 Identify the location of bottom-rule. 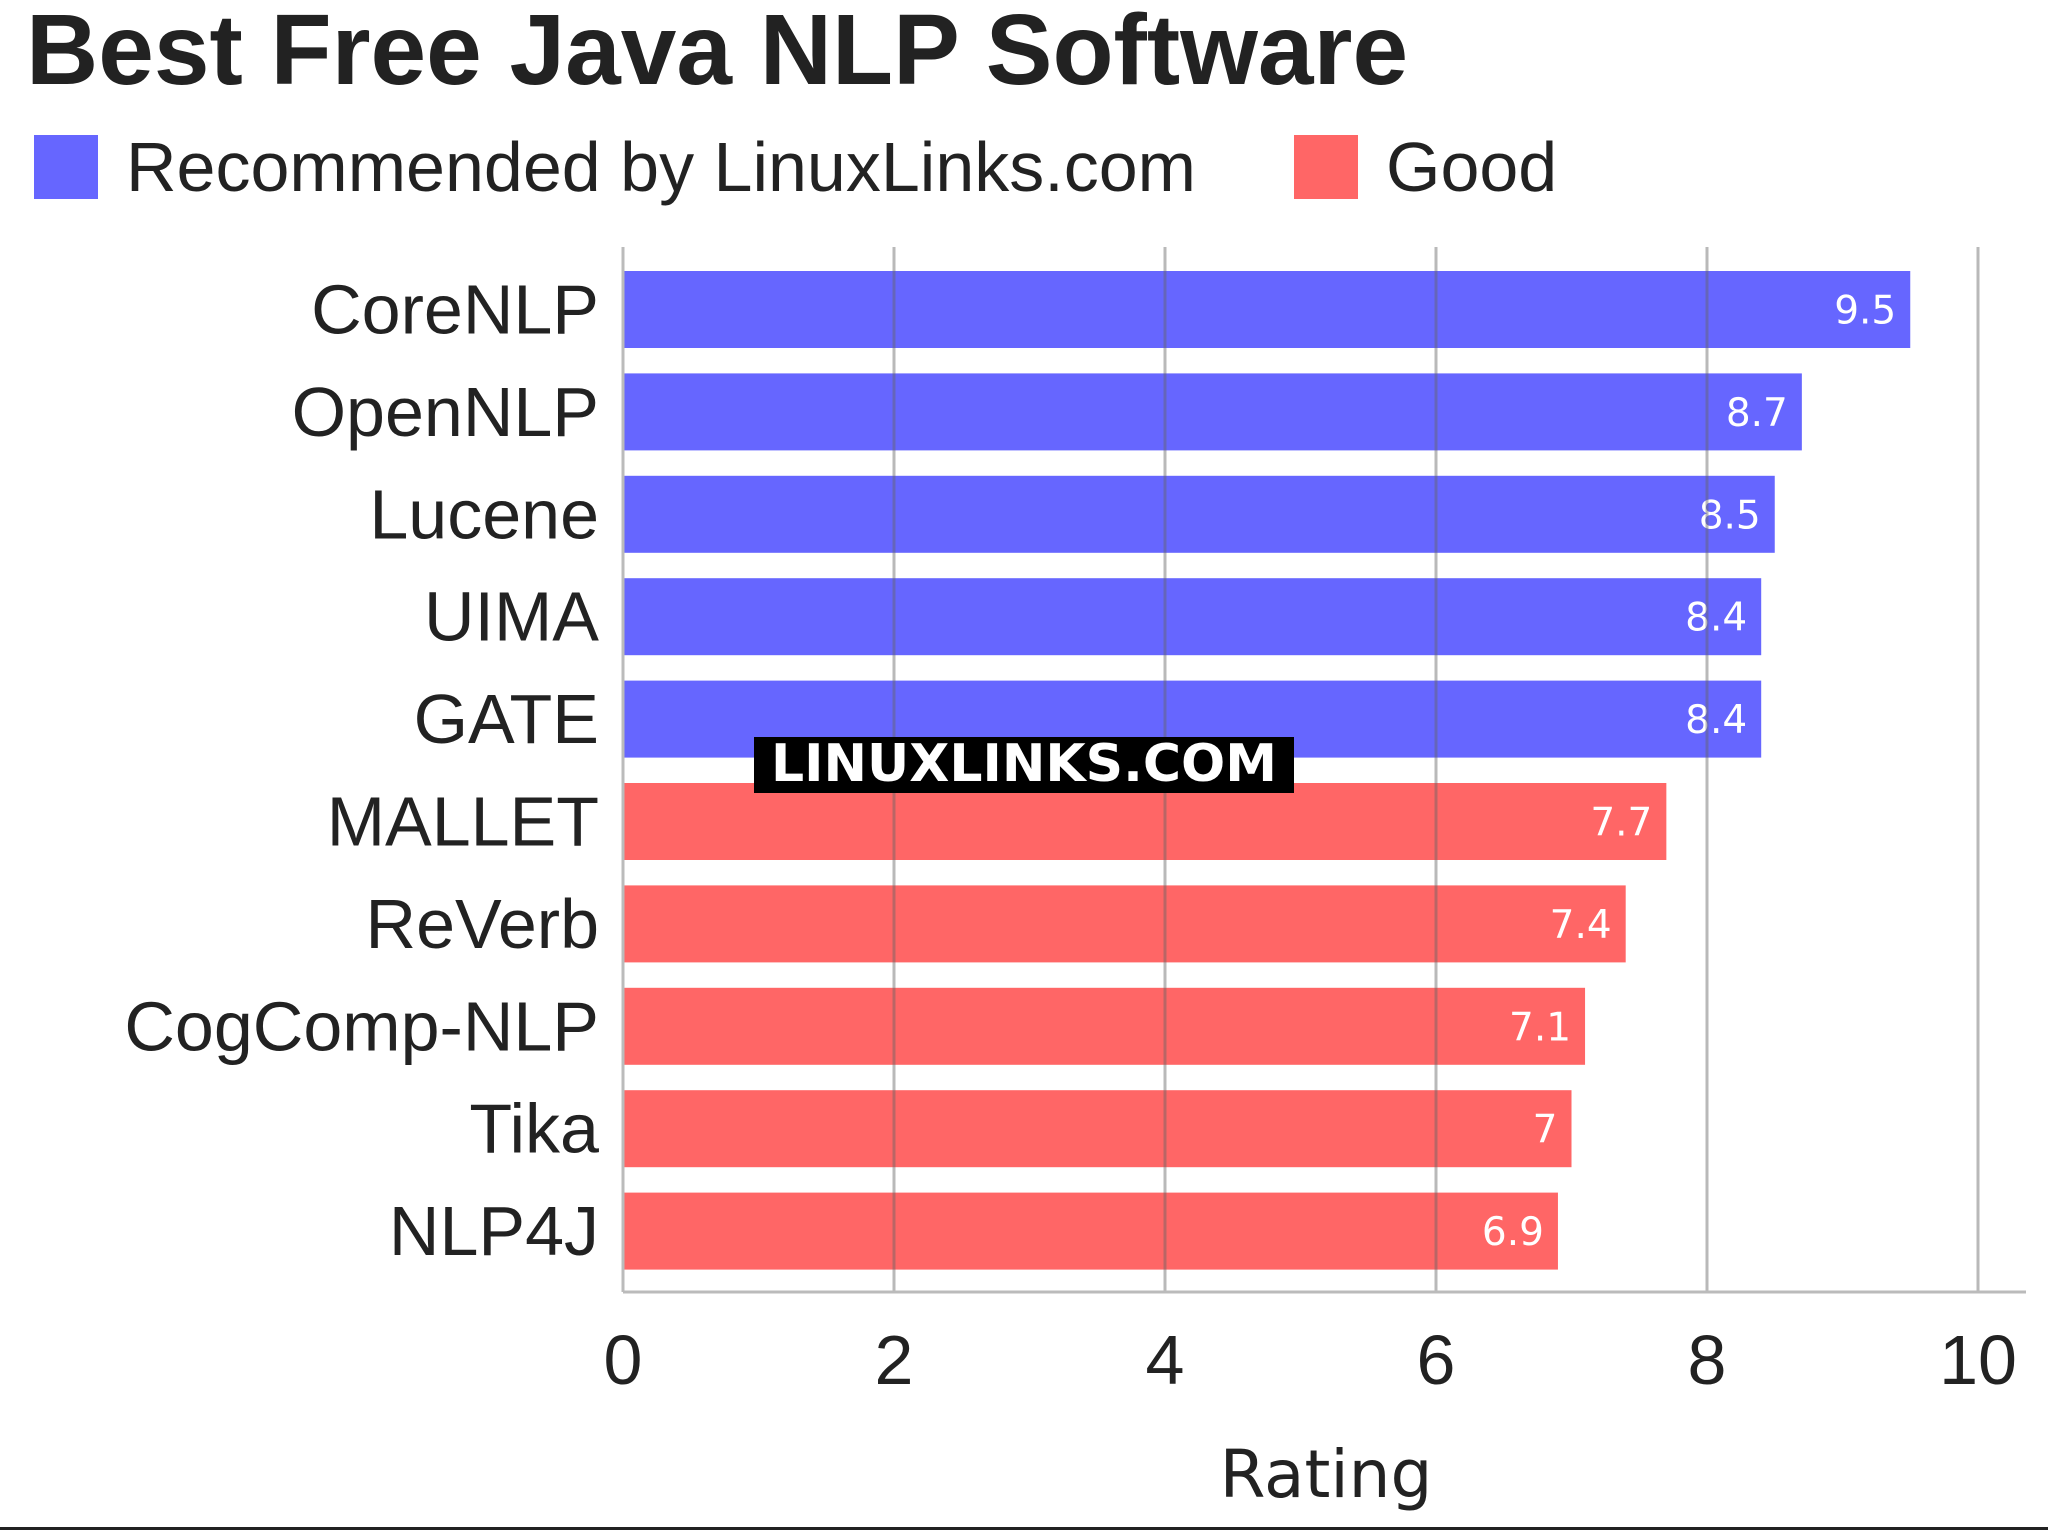
(1024, 1528).